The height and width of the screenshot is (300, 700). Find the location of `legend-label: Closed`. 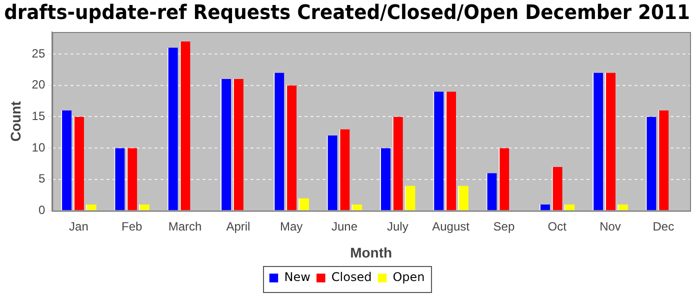

legend-label: Closed is located at coordinates (351, 277).